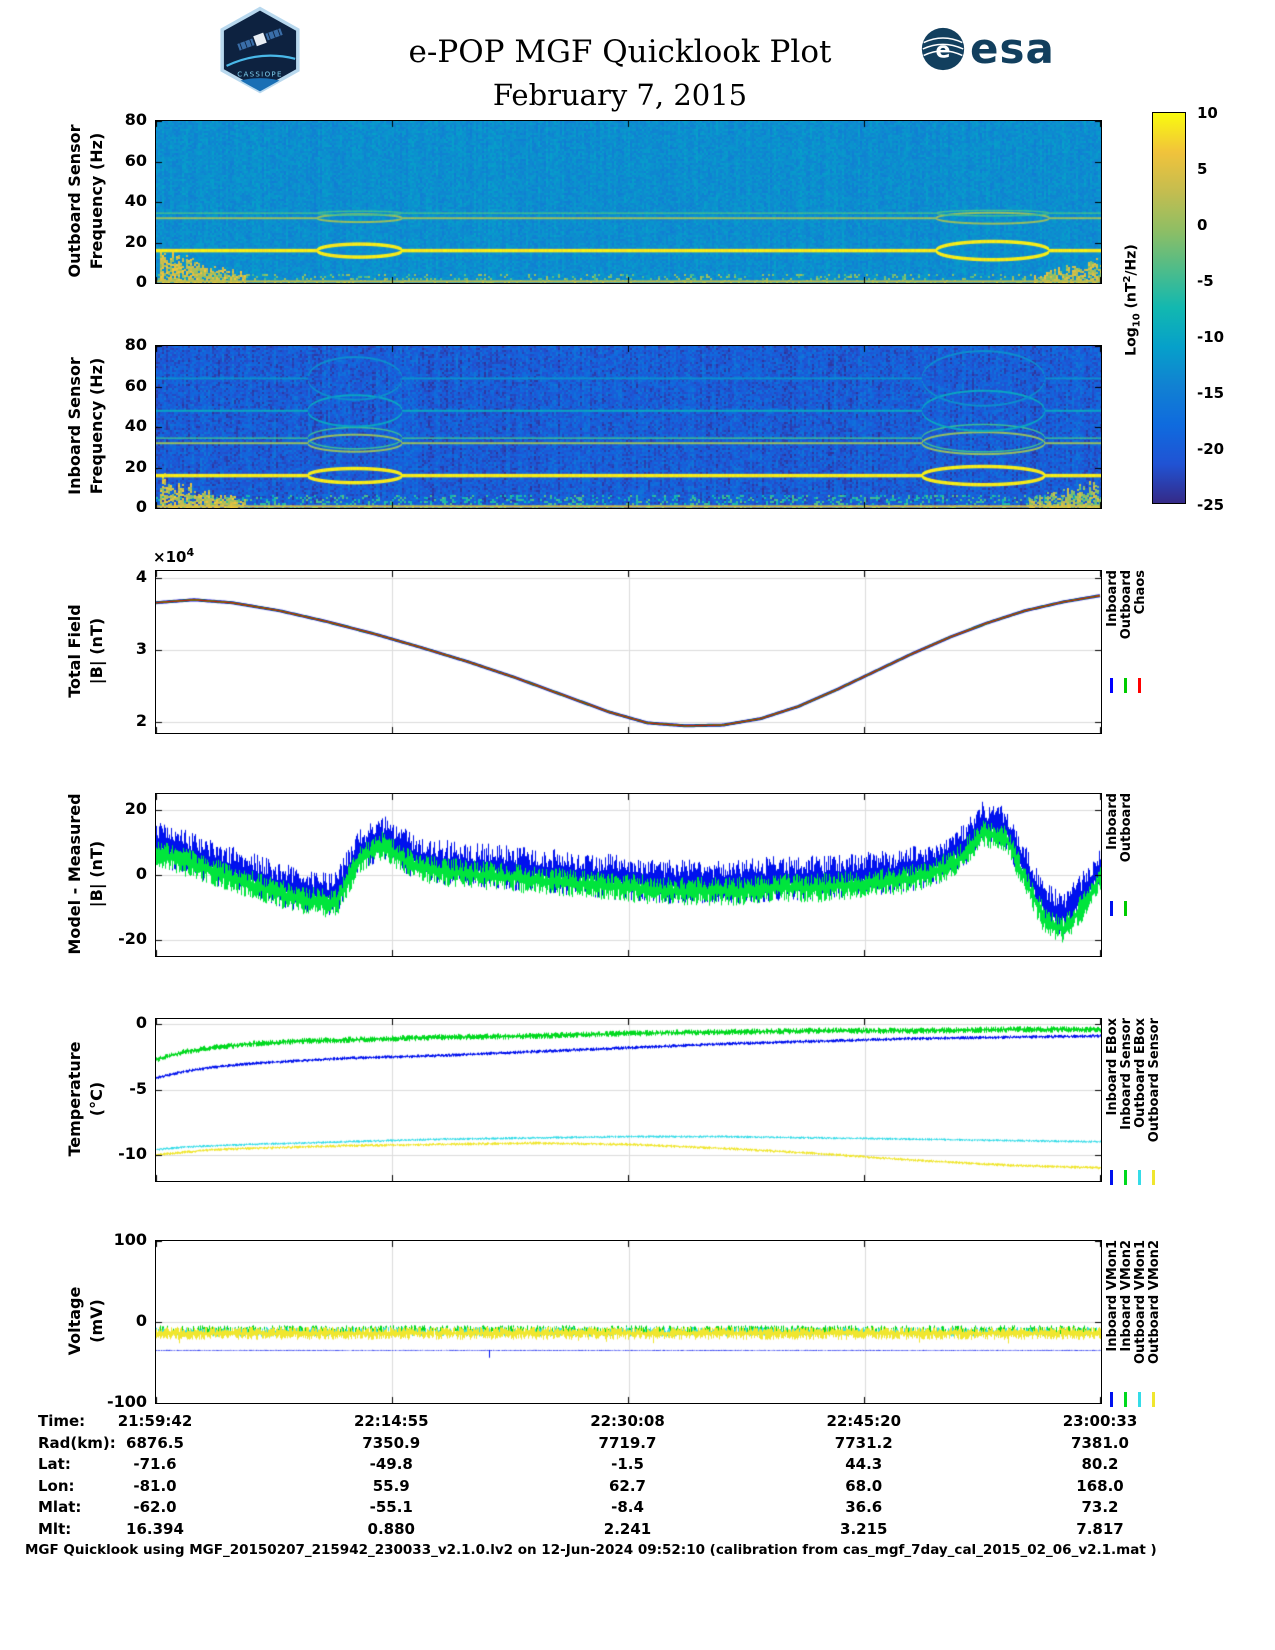 This screenshot has height=1650, width=1275. What do you see at coordinates (1169, 308) in the screenshot?
I see `colorbar-gradient` at bounding box center [1169, 308].